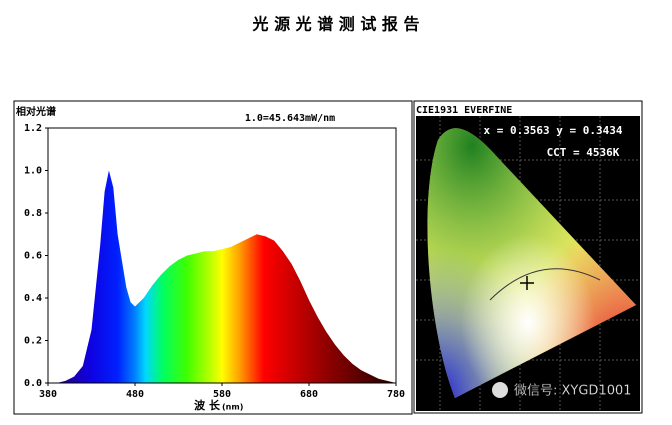 This screenshot has height=425, width=672. I want to click on cie-coords: x = 0.3563 y = 0.3434, so click(552, 130).